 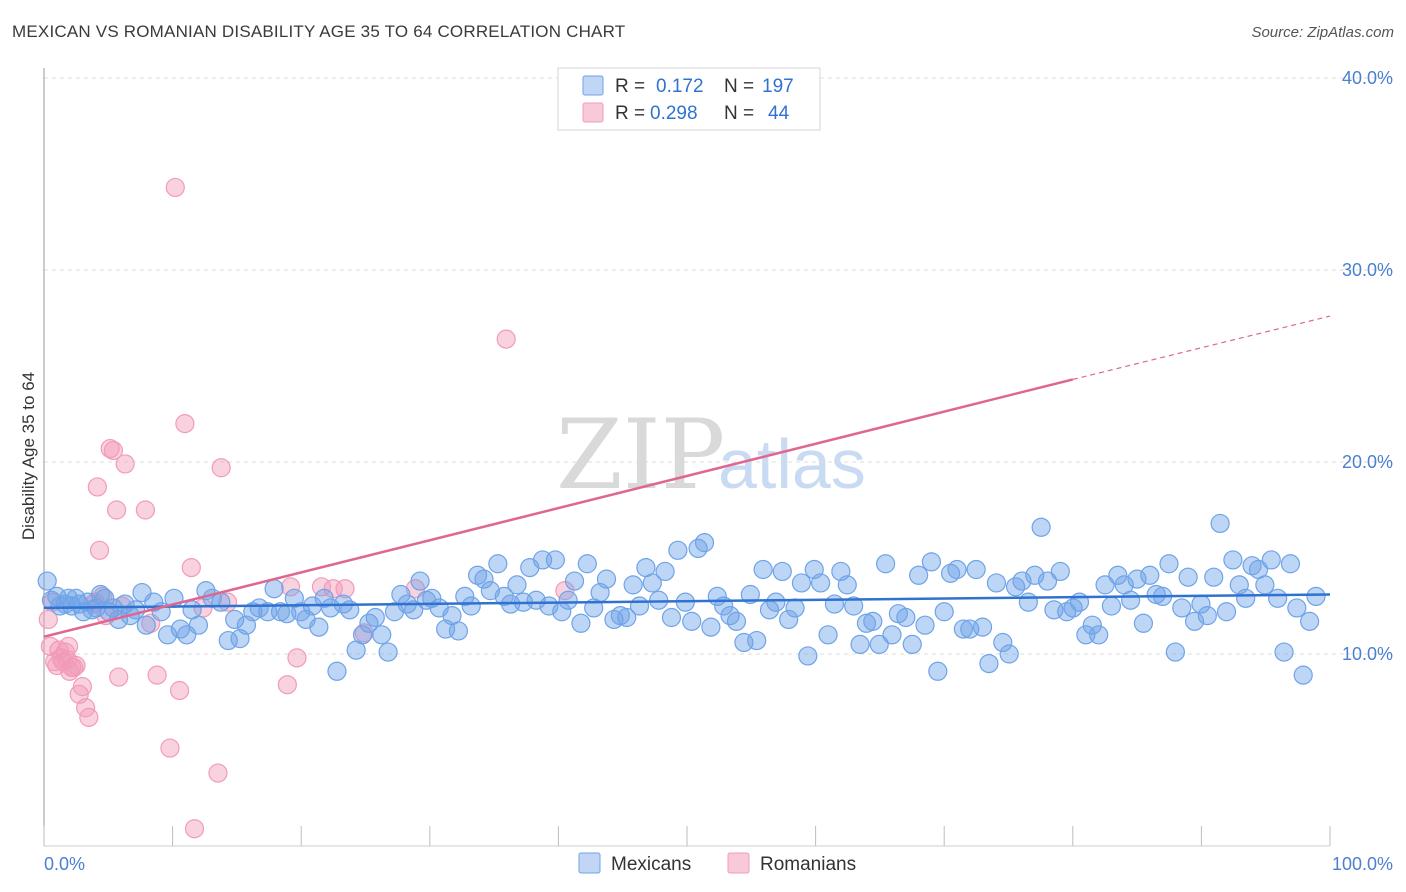 I want to click on legend-mexicans-label: Mexicans, so click(x=651, y=864).